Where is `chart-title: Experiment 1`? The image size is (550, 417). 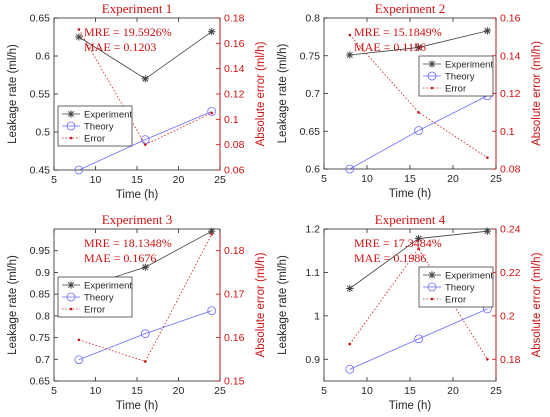
chart-title: Experiment 1 is located at coordinates (137, 8).